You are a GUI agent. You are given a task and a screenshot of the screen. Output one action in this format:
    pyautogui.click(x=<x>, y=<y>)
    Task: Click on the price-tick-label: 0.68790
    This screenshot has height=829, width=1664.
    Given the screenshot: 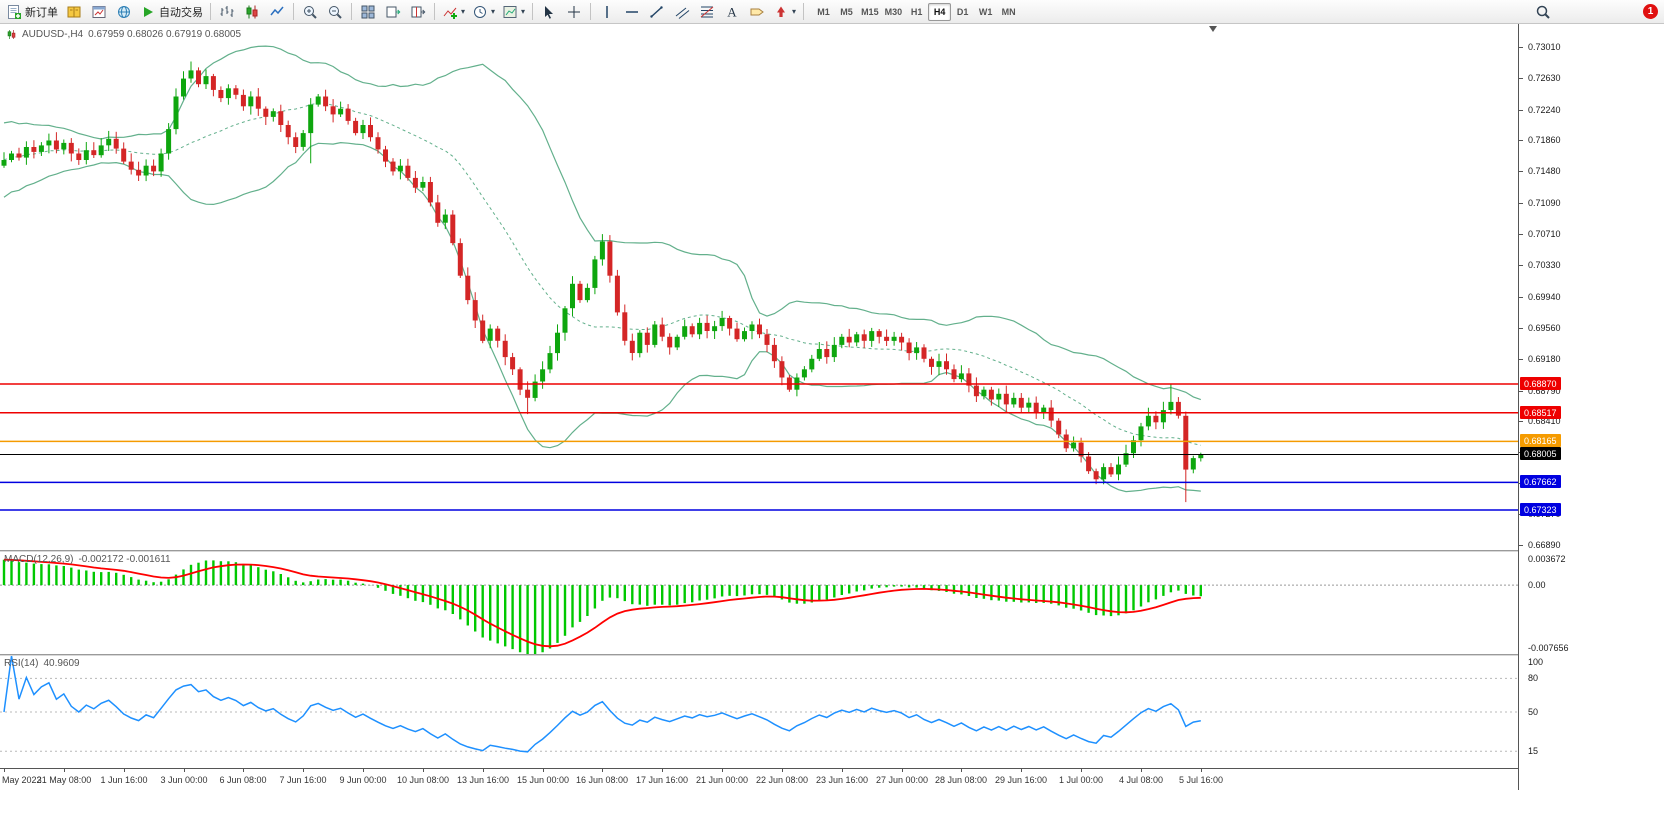 What is the action you would take?
    pyautogui.click(x=1544, y=390)
    